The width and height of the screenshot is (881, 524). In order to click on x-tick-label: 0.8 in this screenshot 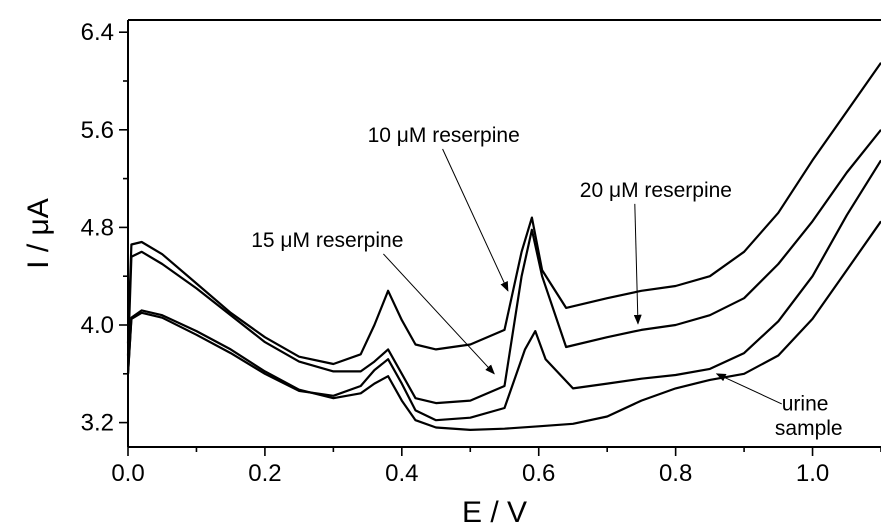, I will do `click(675, 473)`.